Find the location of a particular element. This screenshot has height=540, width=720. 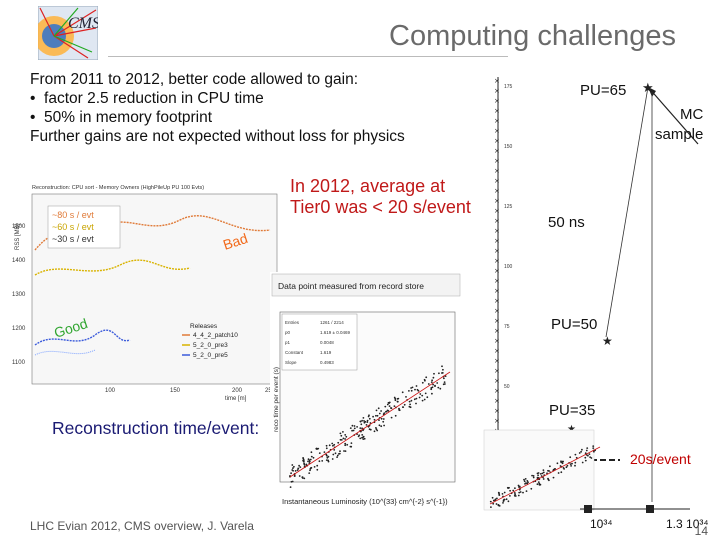

vertical-scale-axis: ××××××××××××××××××××××××××××××××××××××× is located at coordinates (497, 272).